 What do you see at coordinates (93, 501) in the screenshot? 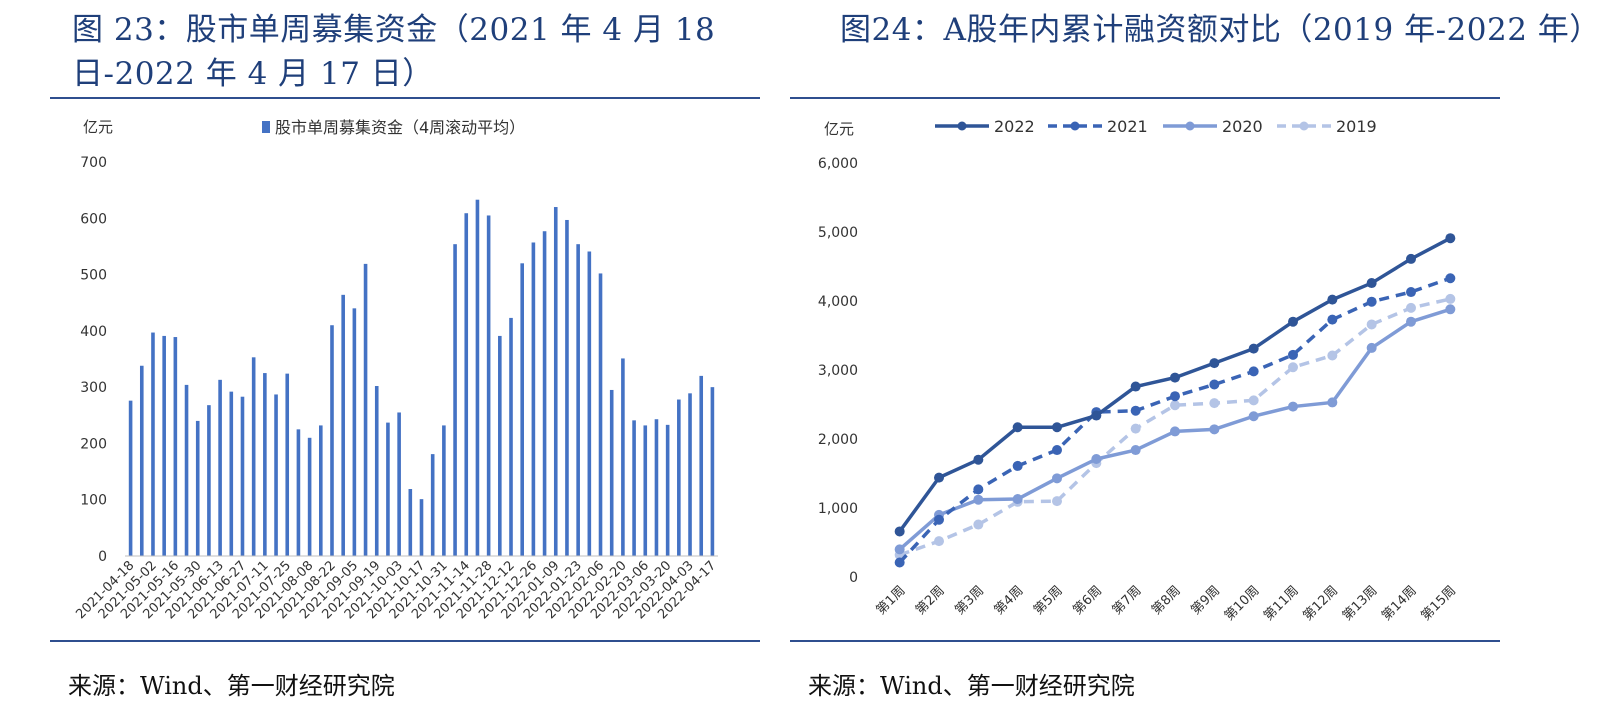
I see `y-tick-label: 100` at bounding box center [93, 501].